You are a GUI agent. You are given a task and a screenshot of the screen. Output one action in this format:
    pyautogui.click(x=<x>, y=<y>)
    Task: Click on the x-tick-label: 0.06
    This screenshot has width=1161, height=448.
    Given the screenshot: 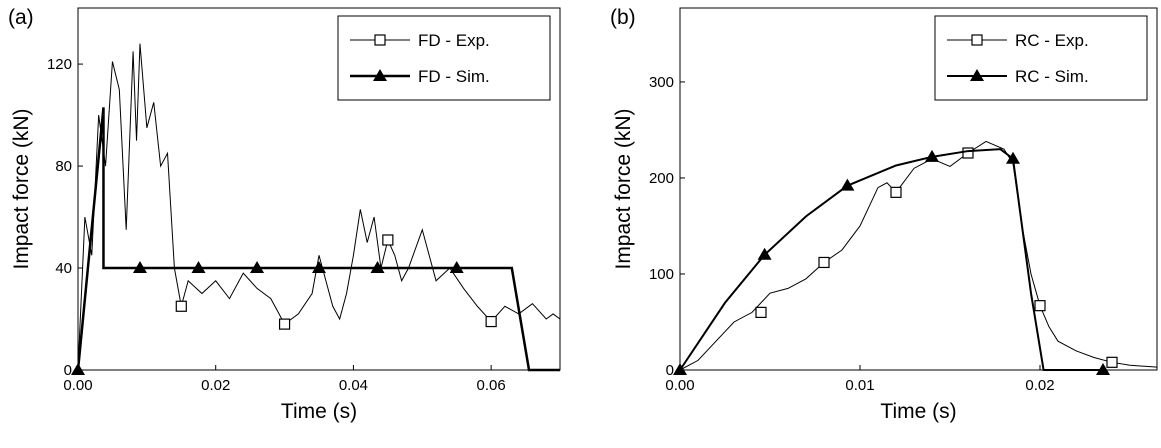 What is the action you would take?
    pyautogui.click(x=491, y=385)
    